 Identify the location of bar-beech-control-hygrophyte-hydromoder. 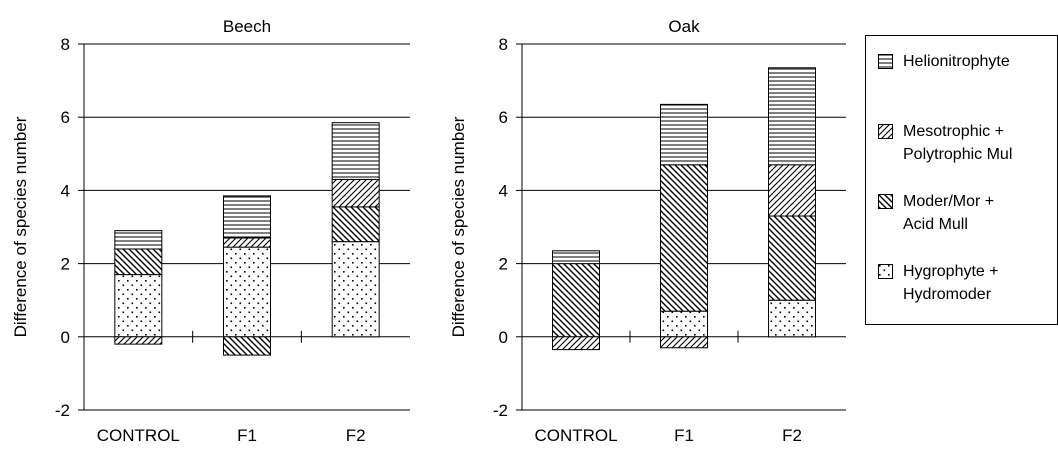
(138, 306).